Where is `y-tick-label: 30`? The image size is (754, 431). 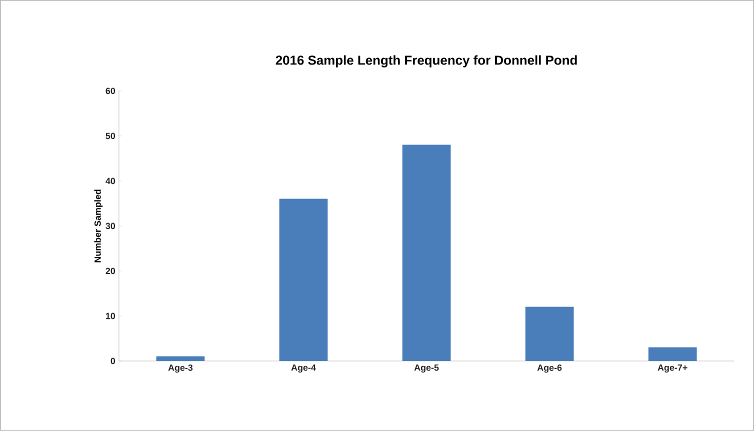 y-tick-label: 30 is located at coordinates (111, 226).